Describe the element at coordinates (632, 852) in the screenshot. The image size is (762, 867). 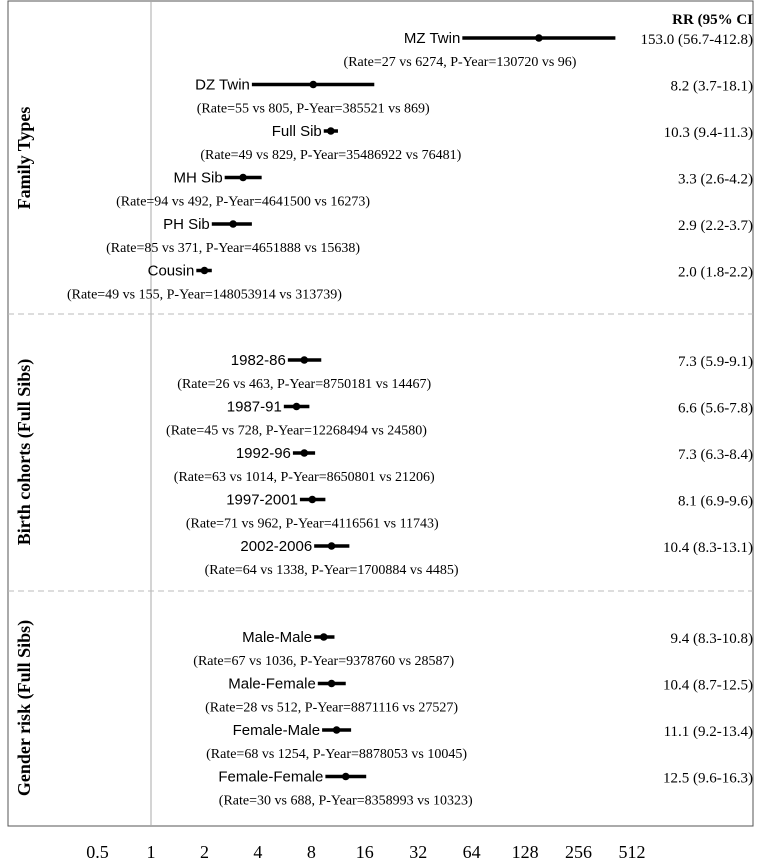
I see `x-tick-label: 512` at that location.